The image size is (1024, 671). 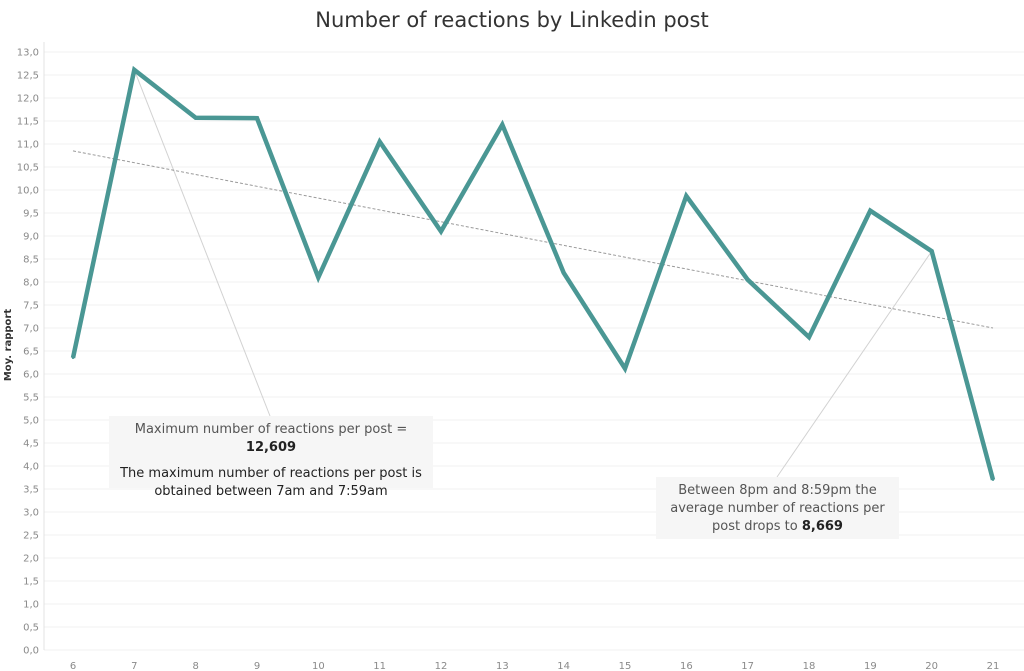 I want to click on y-tick-label: 4,5, so click(x=31, y=444).